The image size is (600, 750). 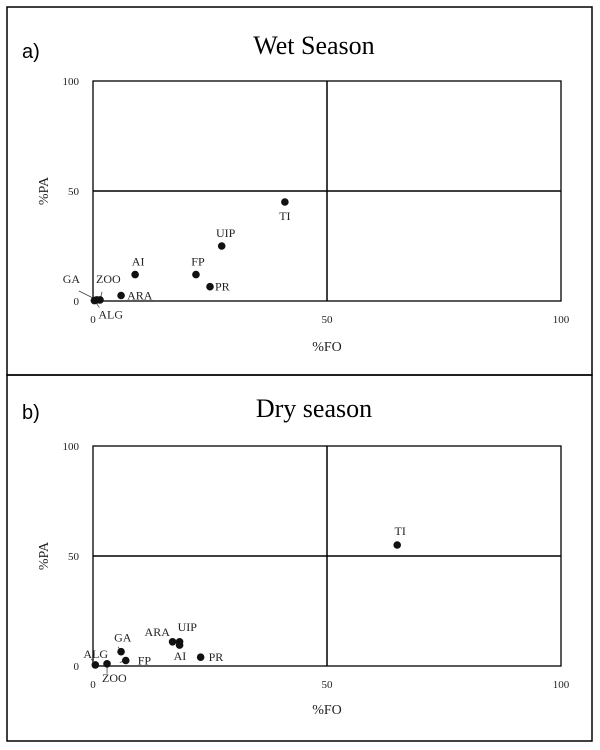 I want to click on panel-b-point-fp, so click(x=125, y=660).